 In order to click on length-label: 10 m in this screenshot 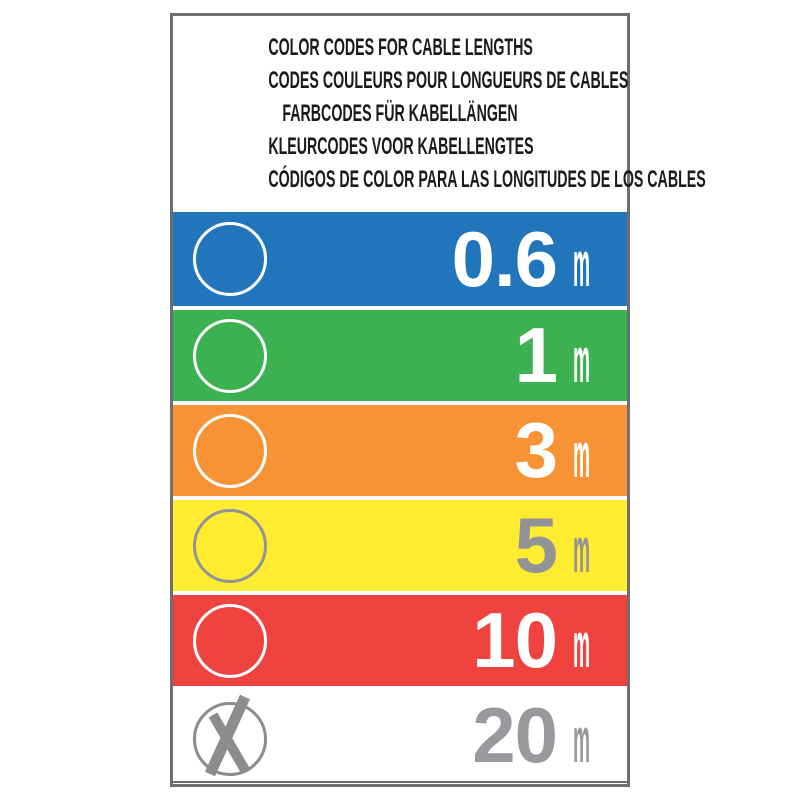, I will do `click(531, 640)`.